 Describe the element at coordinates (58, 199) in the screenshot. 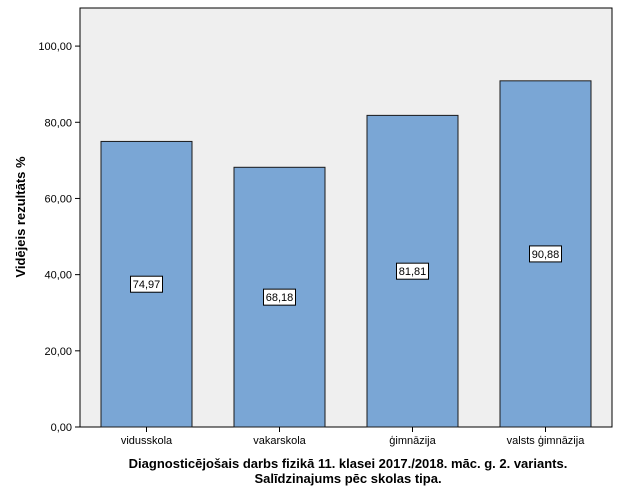

I see `y-tick-label: 60,00` at that location.